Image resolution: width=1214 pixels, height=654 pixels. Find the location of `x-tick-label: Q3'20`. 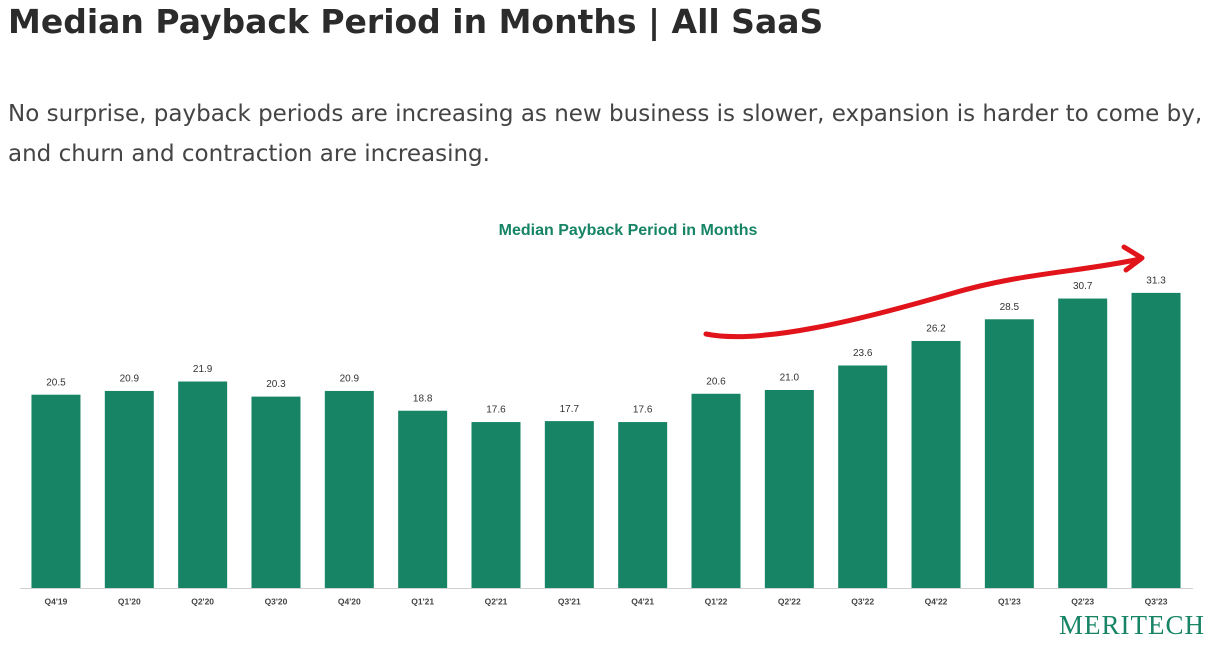

x-tick-label: Q3'20 is located at coordinates (276, 601).